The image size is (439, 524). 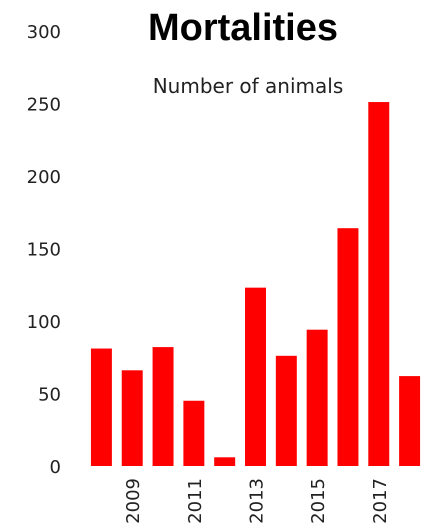 I want to click on x-tick-label: 2011, so click(x=195, y=501).